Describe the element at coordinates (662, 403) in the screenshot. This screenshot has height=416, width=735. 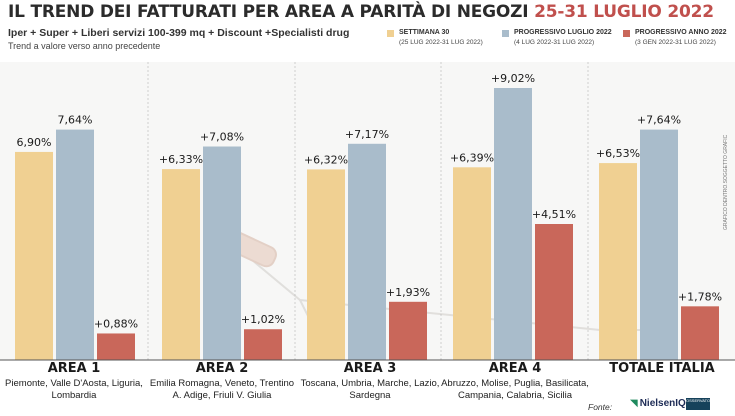
I see `nielseniq-logo-text: NielsenIQ` at that location.